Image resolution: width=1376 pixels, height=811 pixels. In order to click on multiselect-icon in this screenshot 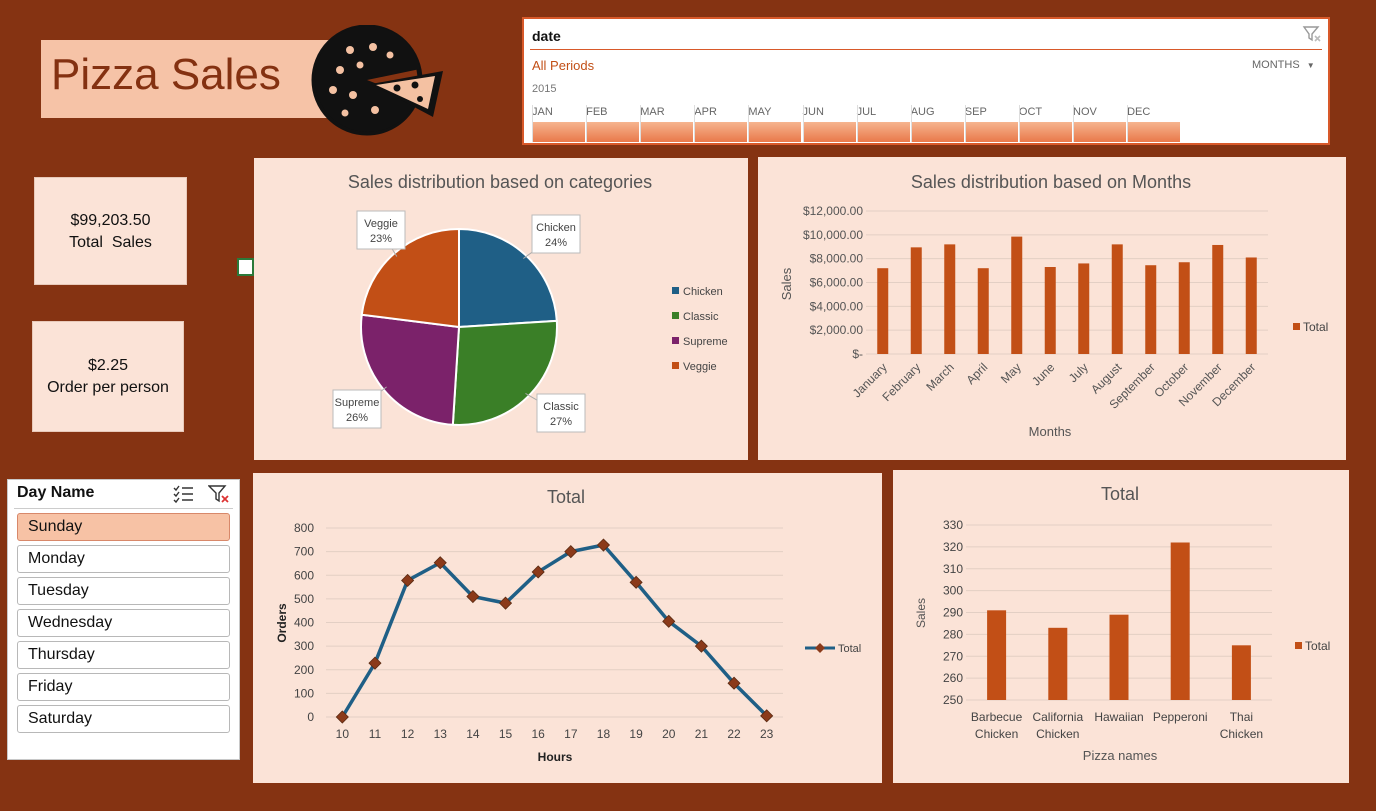, I will do `click(184, 494)`.